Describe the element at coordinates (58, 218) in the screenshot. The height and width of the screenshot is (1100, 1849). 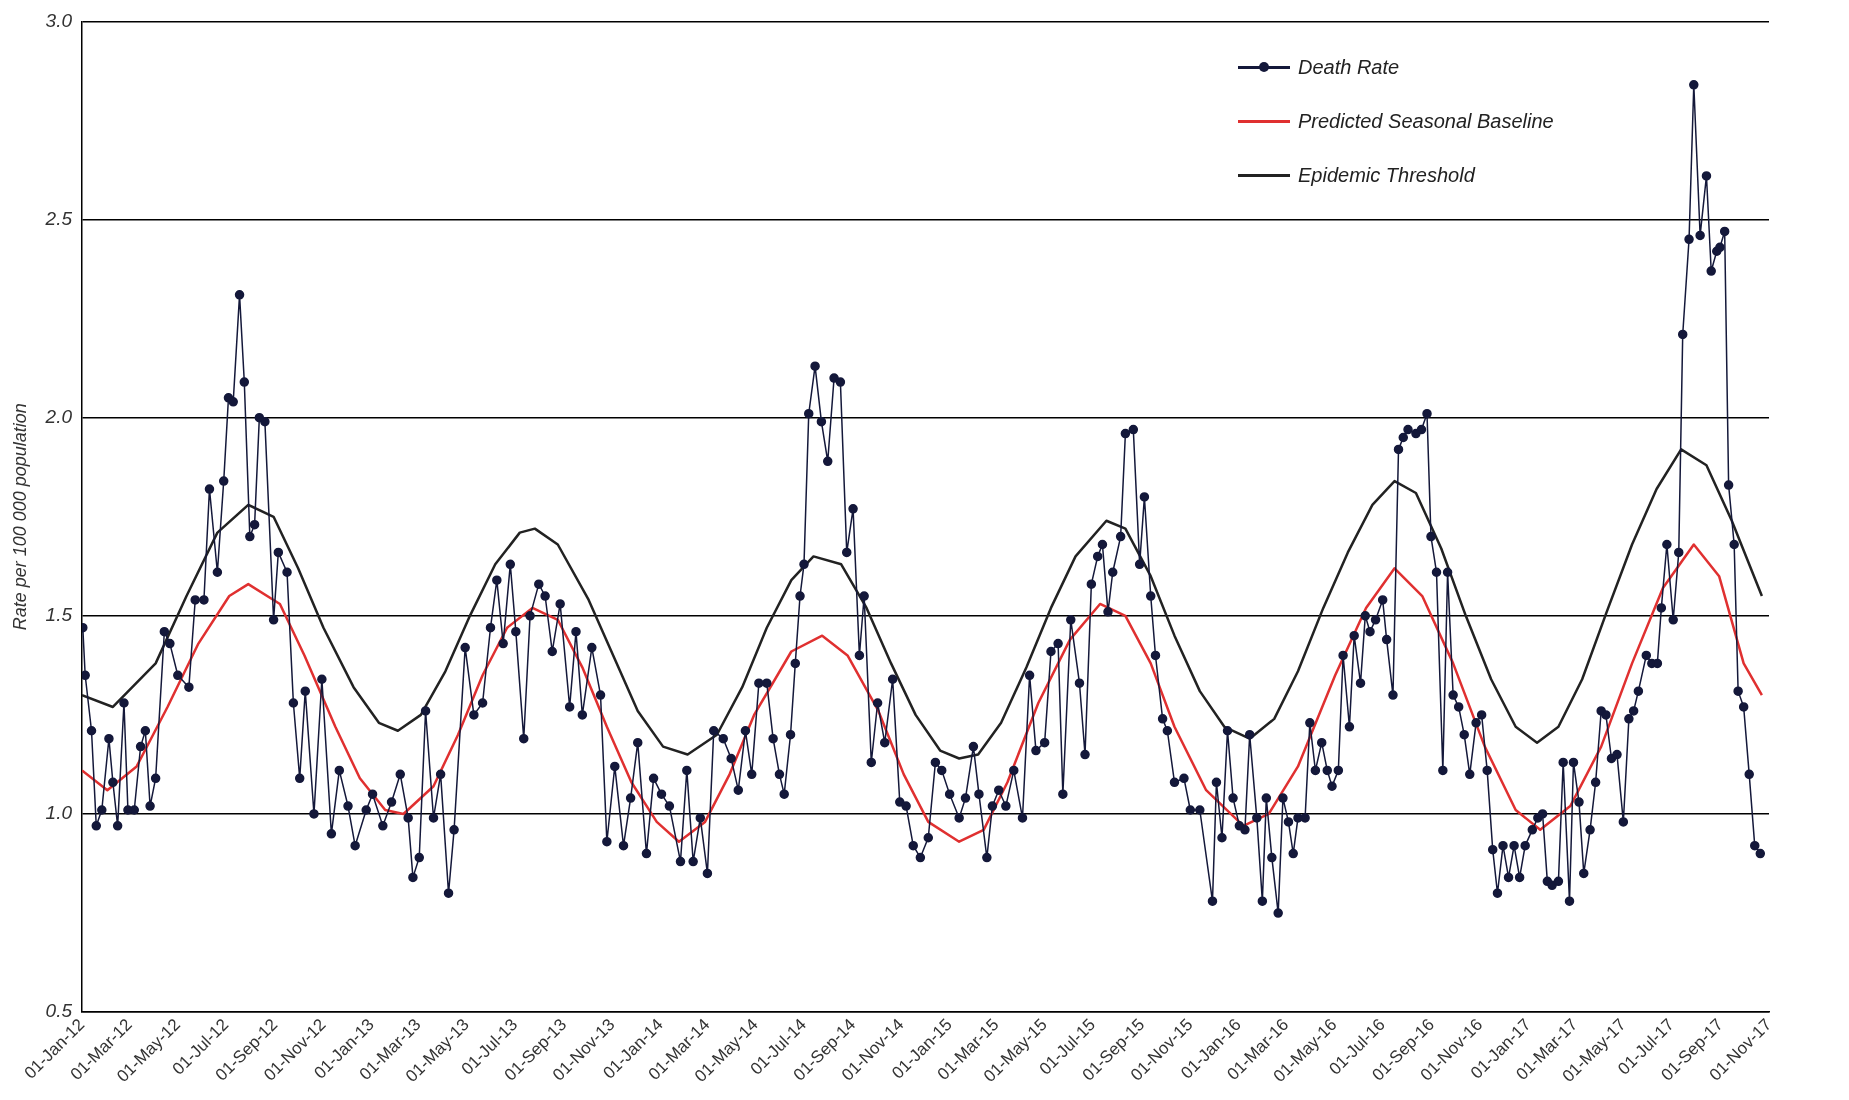
I see `y-tick-label: 2.5` at that location.